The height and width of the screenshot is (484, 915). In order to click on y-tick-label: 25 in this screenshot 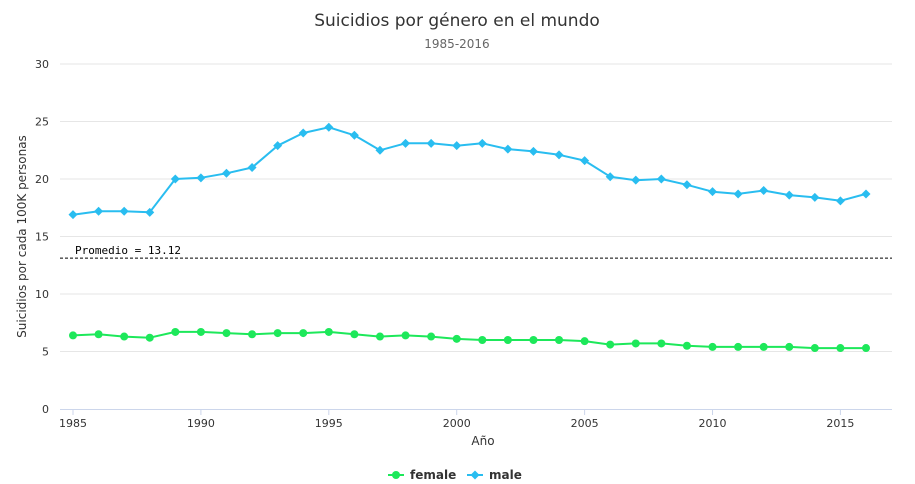, I will do `click(42, 122)`.